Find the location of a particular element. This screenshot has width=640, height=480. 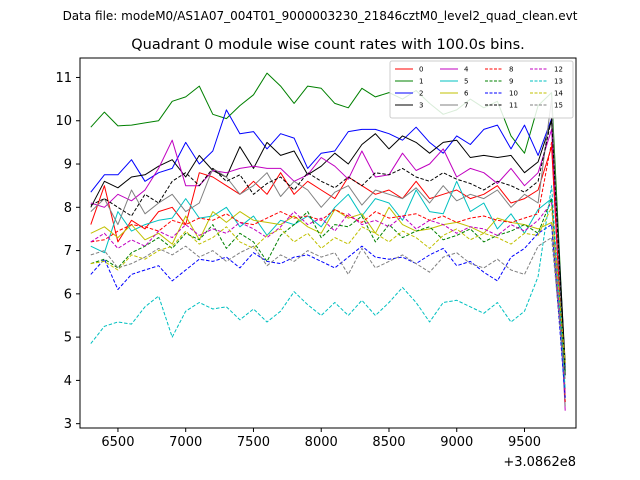

y-tick-label: 5 is located at coordinates (68, 338).